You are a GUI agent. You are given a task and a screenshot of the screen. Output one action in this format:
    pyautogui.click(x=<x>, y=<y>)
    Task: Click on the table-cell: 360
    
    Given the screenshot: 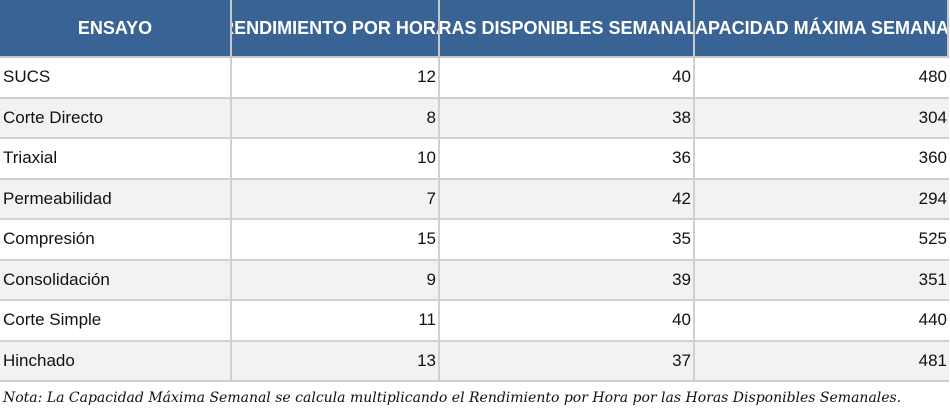 What is the action you would take?
    pyautogui.click(x=932, y=158)
    